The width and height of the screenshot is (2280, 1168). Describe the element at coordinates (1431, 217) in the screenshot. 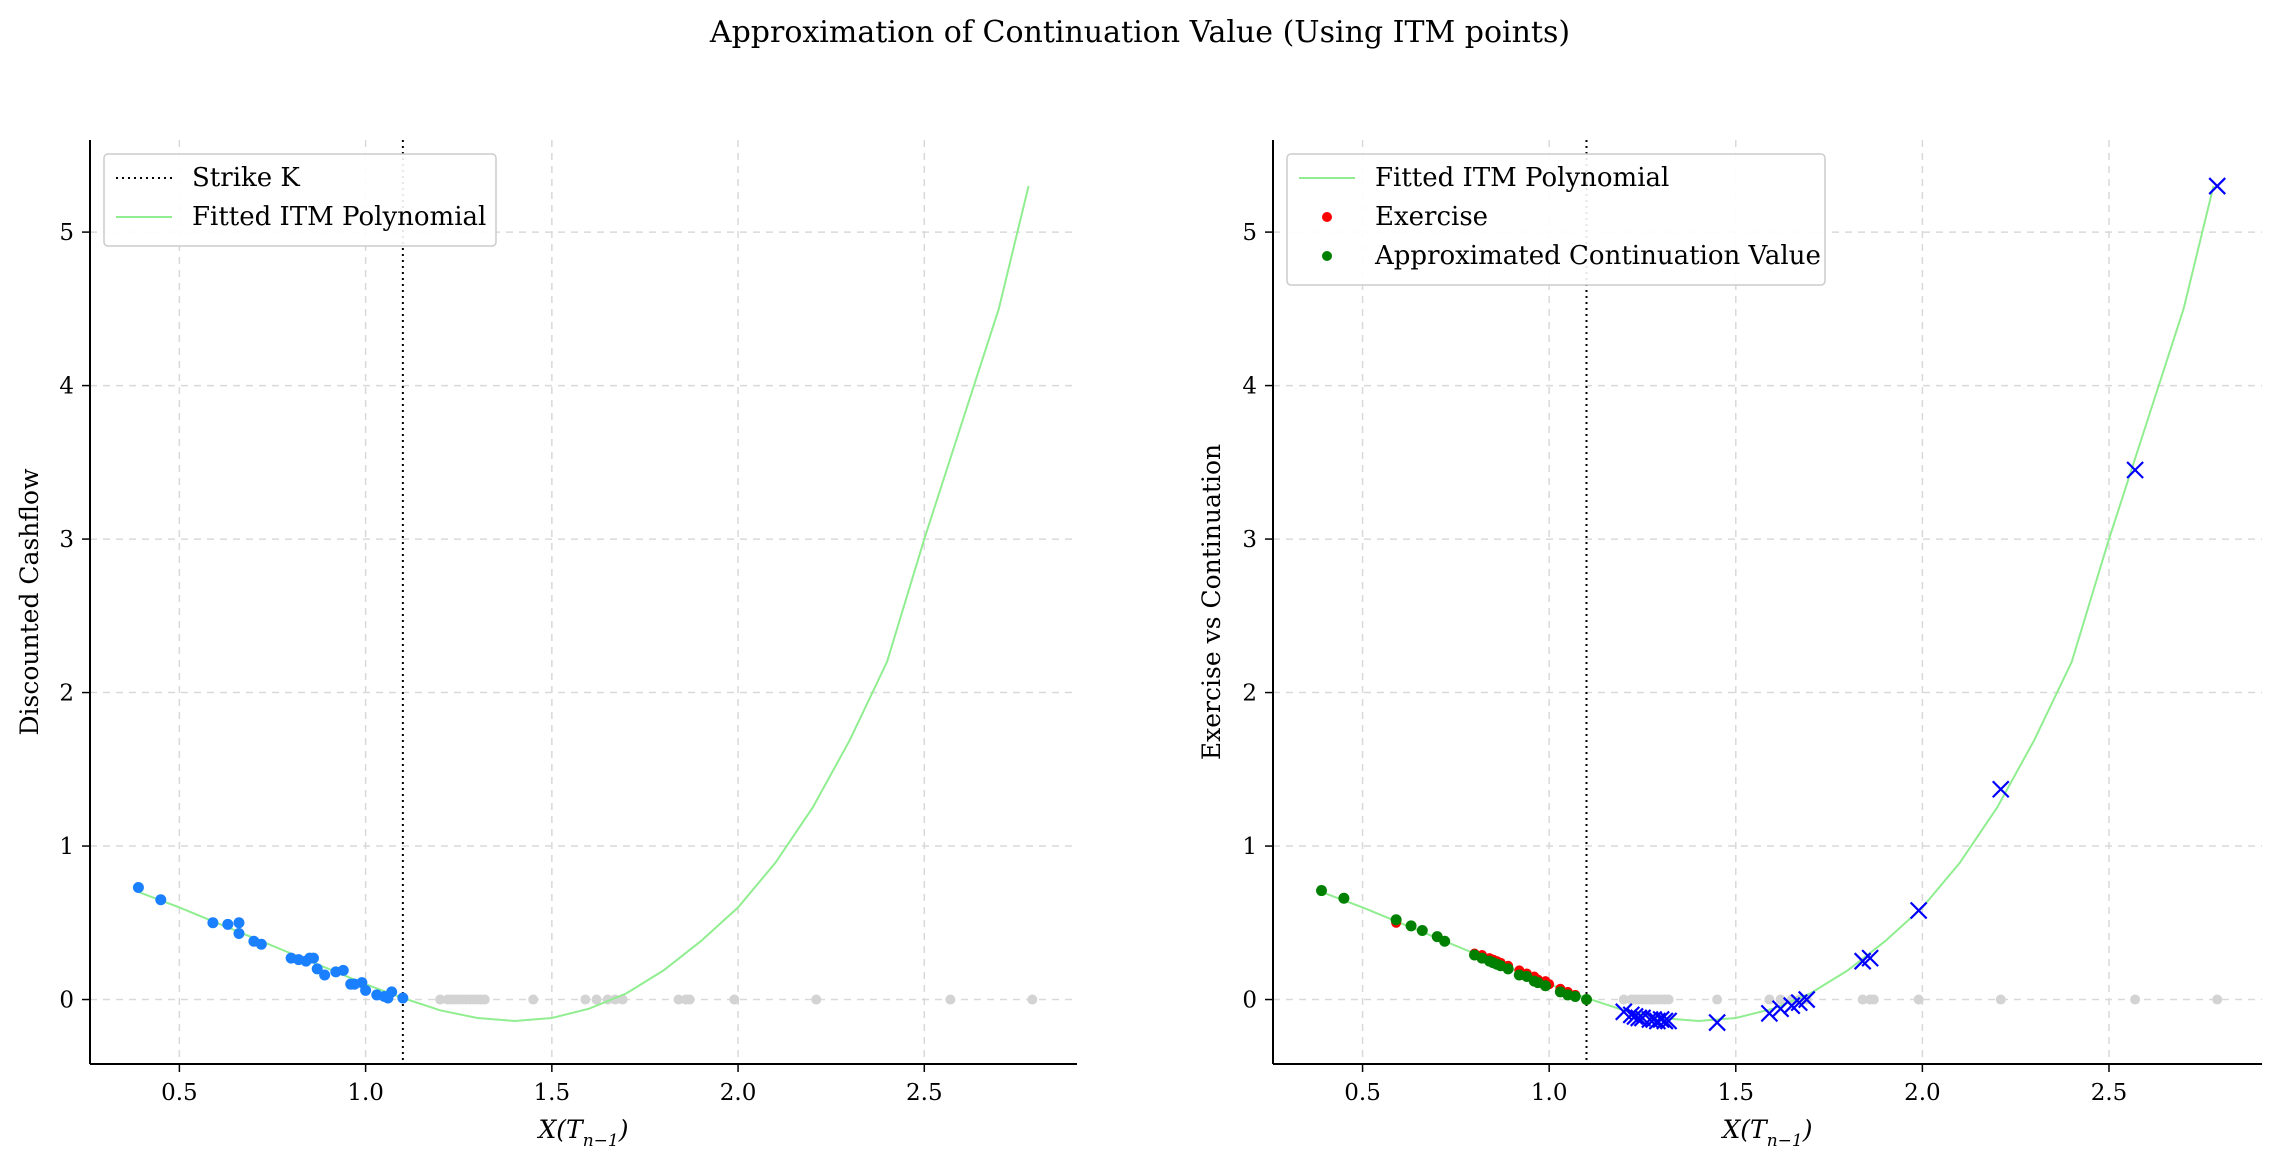

I see `right-legend-label: Exercise` at that location.